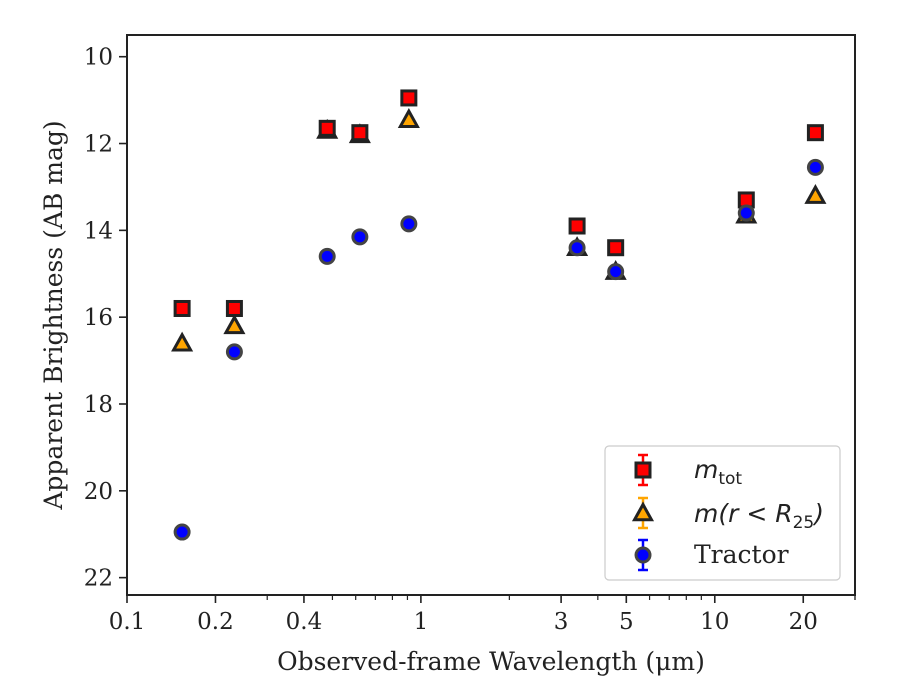  Describe the element at coordinates (741, 554) in the screenshot. I see `legend-label-tractor: Tractor` at that location.